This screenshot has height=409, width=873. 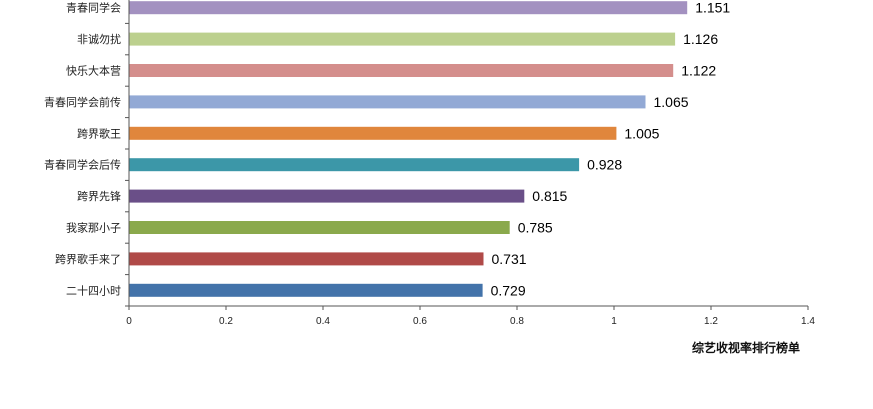 I want to click on category-label-9: 跨界歌手来了, so click(x=88, y=259).